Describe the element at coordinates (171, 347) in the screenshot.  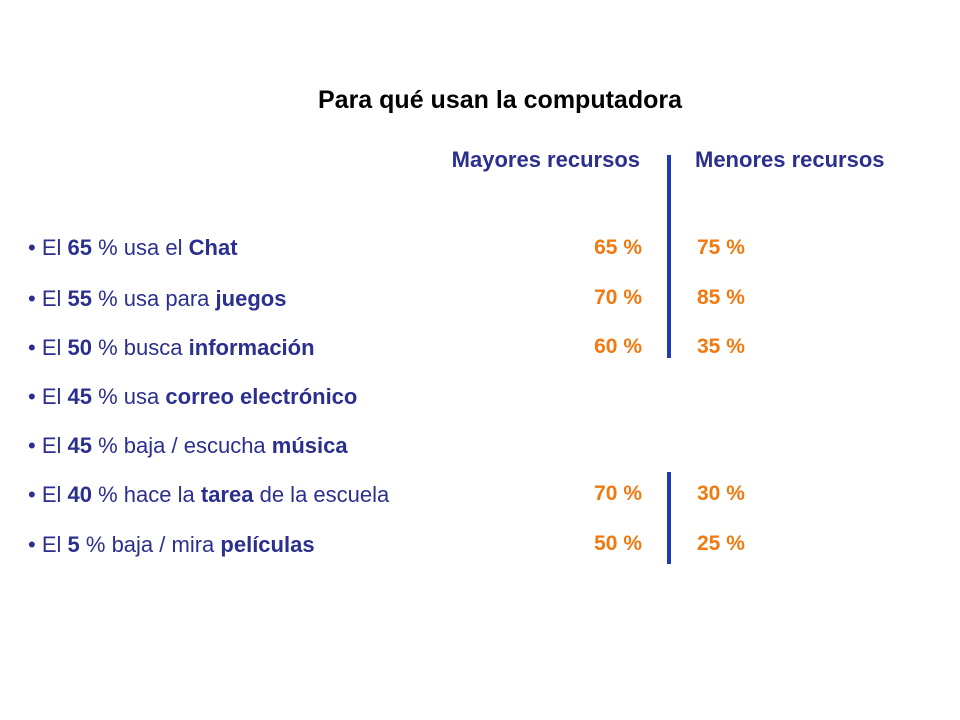
I see `list-item: • El 50 % busca información` at that location.